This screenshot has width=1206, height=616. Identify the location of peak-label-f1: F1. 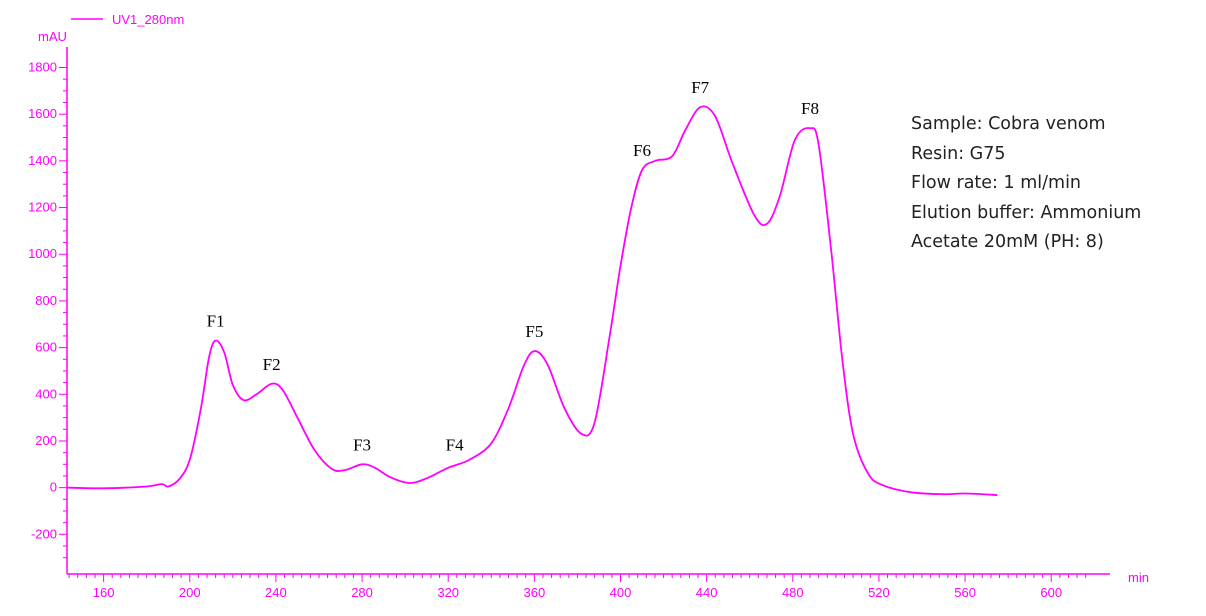
(216, 321).